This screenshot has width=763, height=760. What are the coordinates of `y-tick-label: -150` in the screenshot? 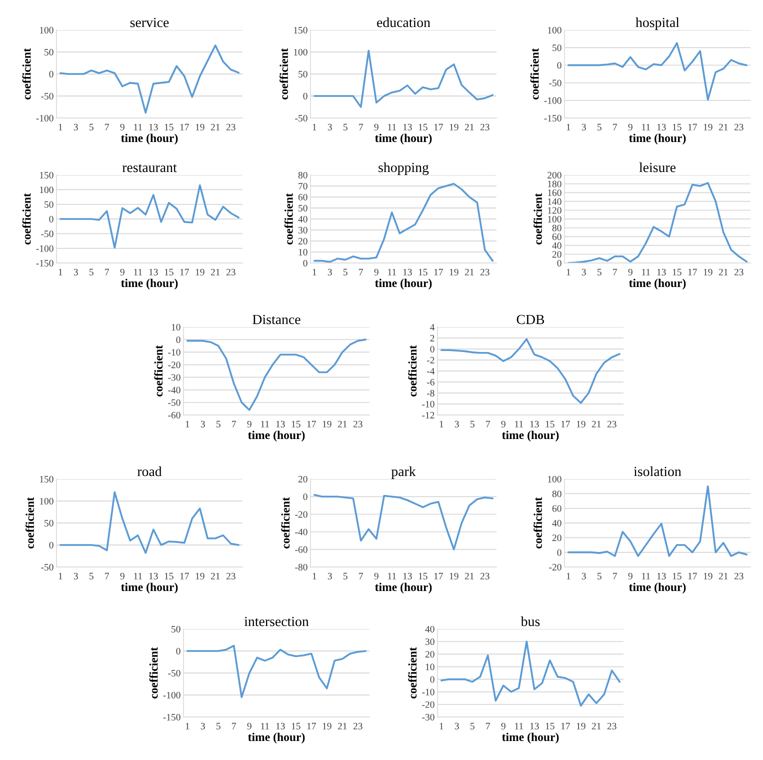 It's located at (171, 717).